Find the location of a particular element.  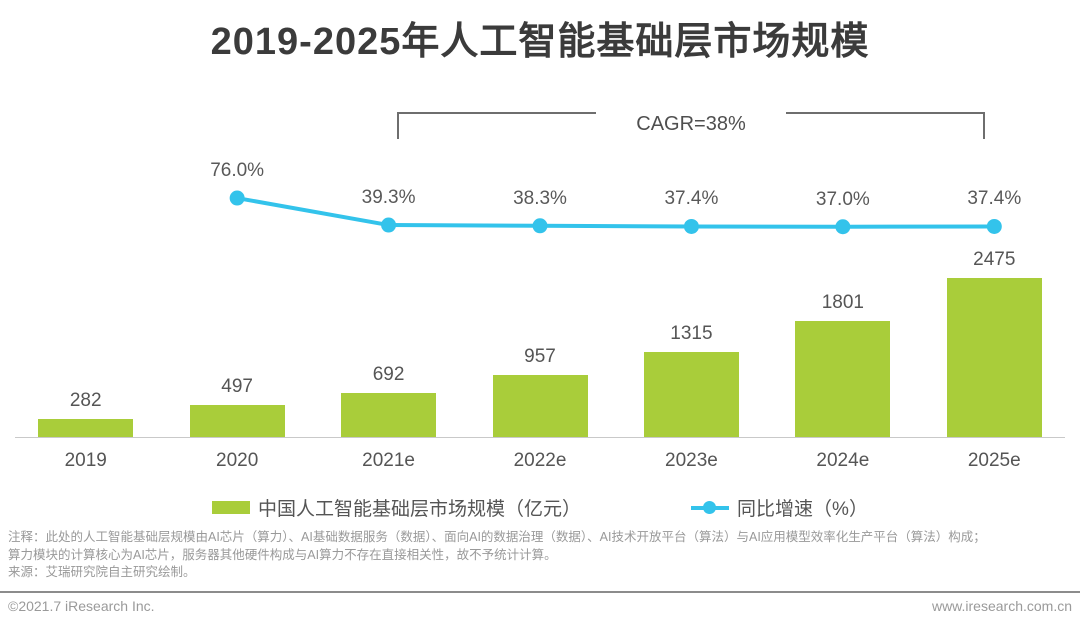

x-axis-label-2019: 2019 is located at coordinates (85, 460).